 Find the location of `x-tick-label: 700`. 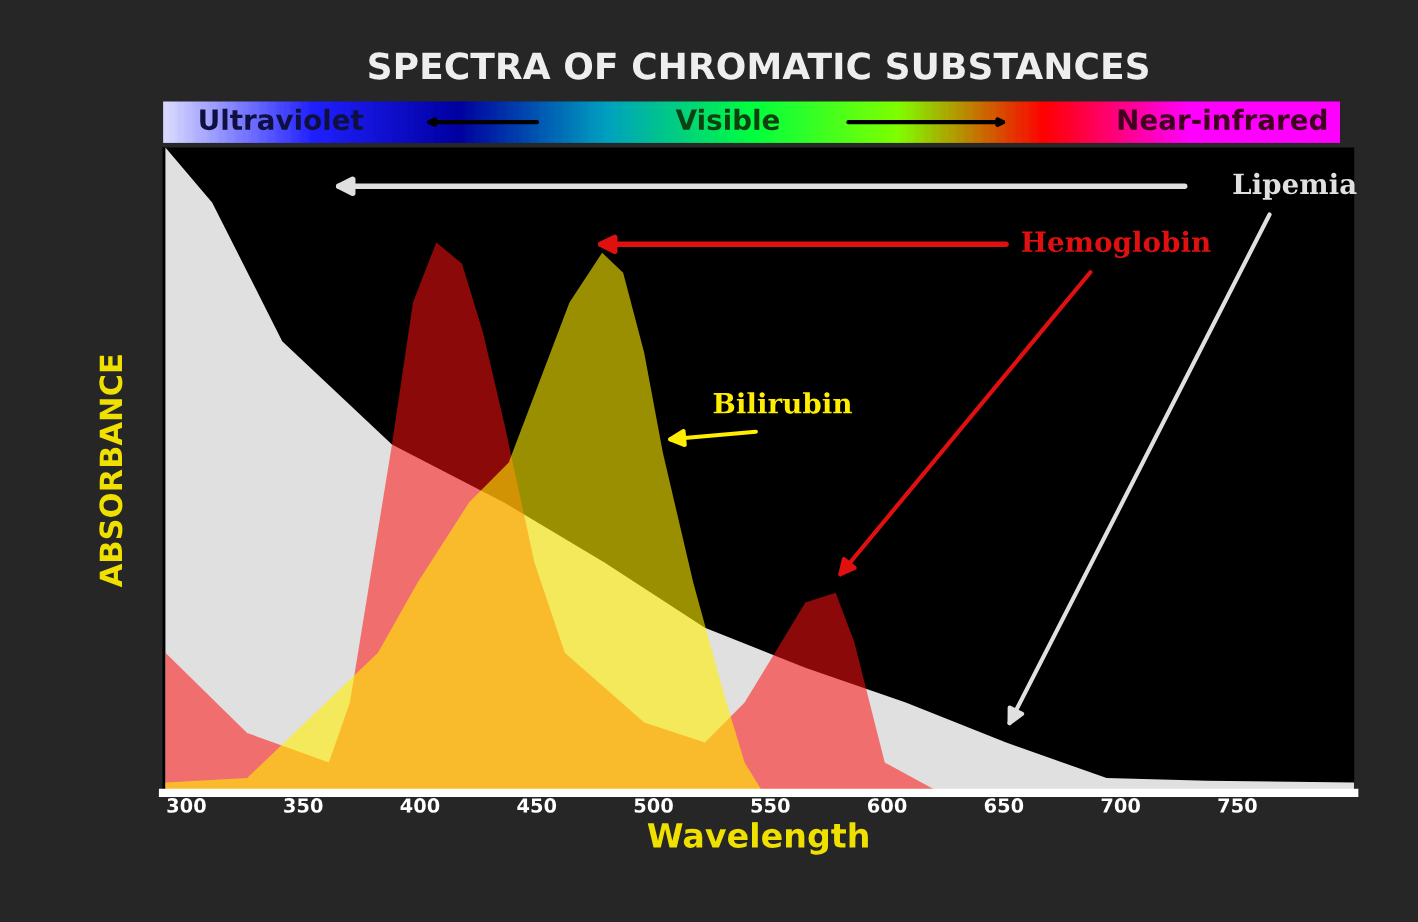

x-tick-label: 700 is located at coordinates (1120, 805).